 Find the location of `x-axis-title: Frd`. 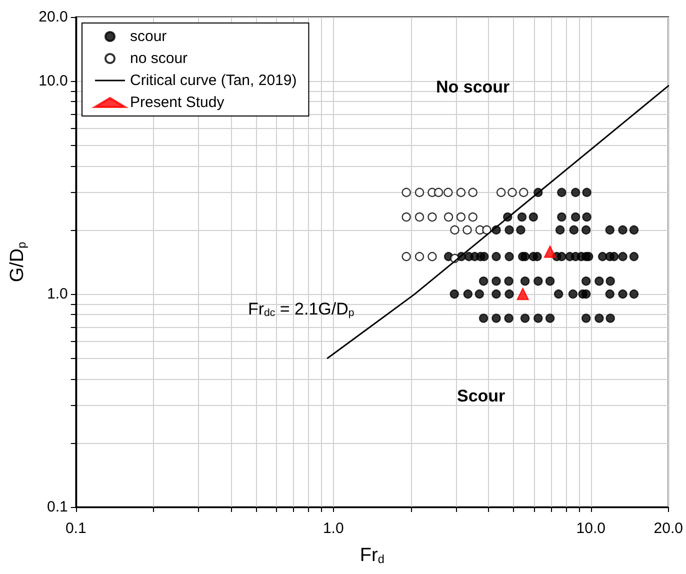

x-axis-title: Frd is located at coordinates (372, 555).